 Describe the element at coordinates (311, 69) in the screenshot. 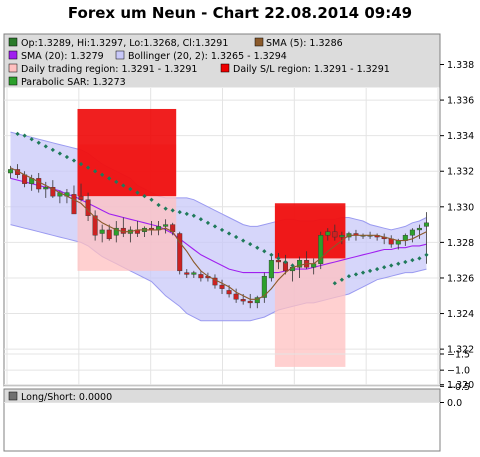

I see `legend-sl-region: Daily S/L region: 1.3291 - 1.3291` at that location.